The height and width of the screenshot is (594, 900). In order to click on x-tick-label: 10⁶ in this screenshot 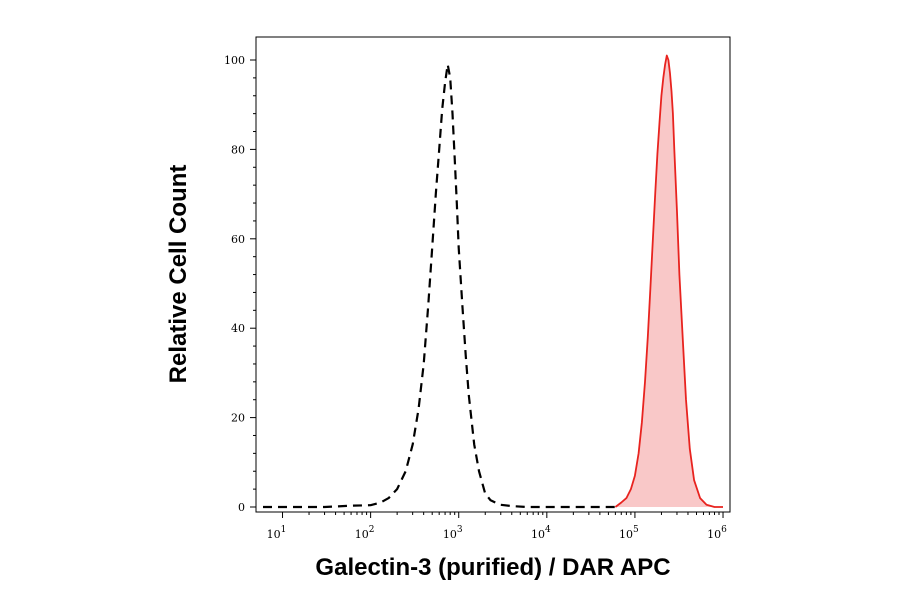, I will do `click(717, 533)`.